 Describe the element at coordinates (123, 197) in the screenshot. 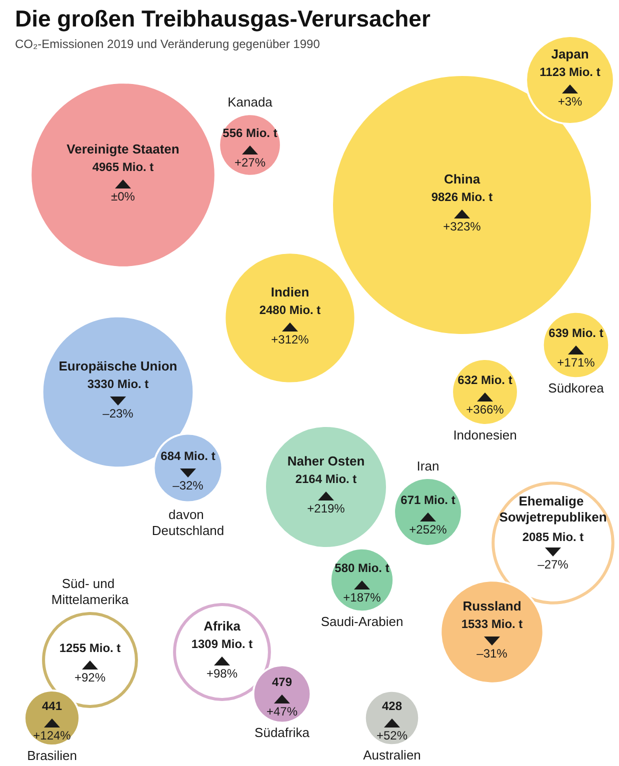

I see `data-label: ±0%` at that location.